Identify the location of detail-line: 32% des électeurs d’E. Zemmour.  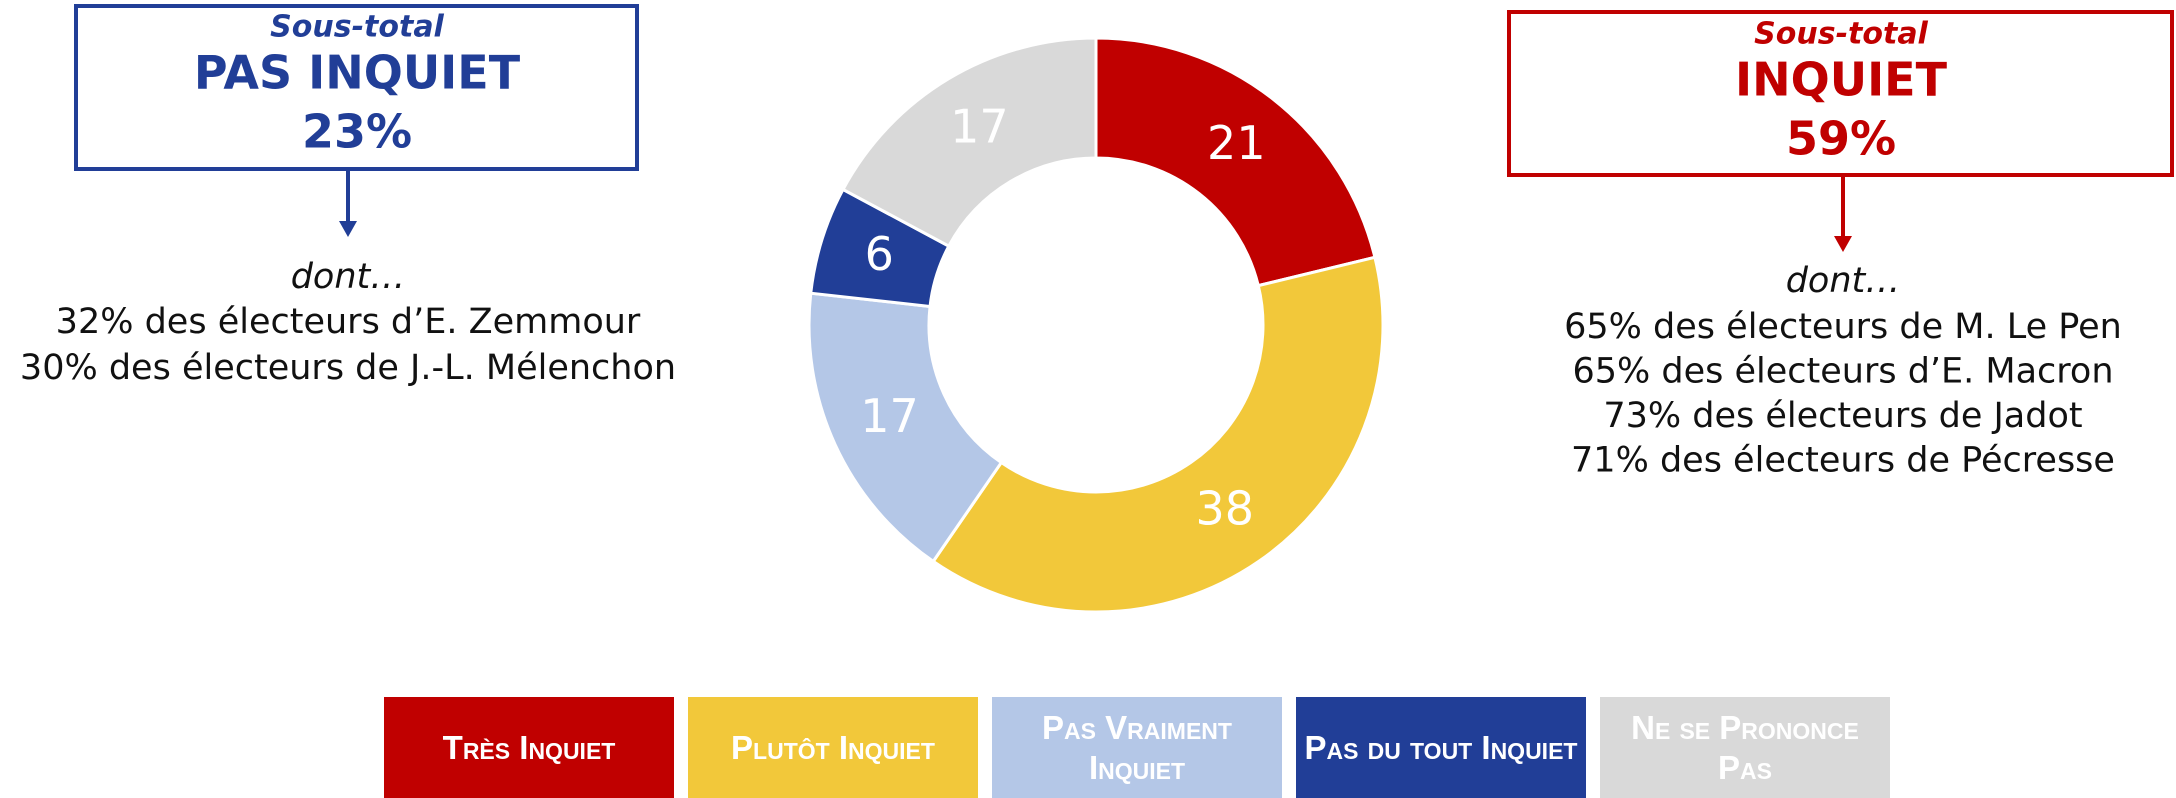
(348, 322).